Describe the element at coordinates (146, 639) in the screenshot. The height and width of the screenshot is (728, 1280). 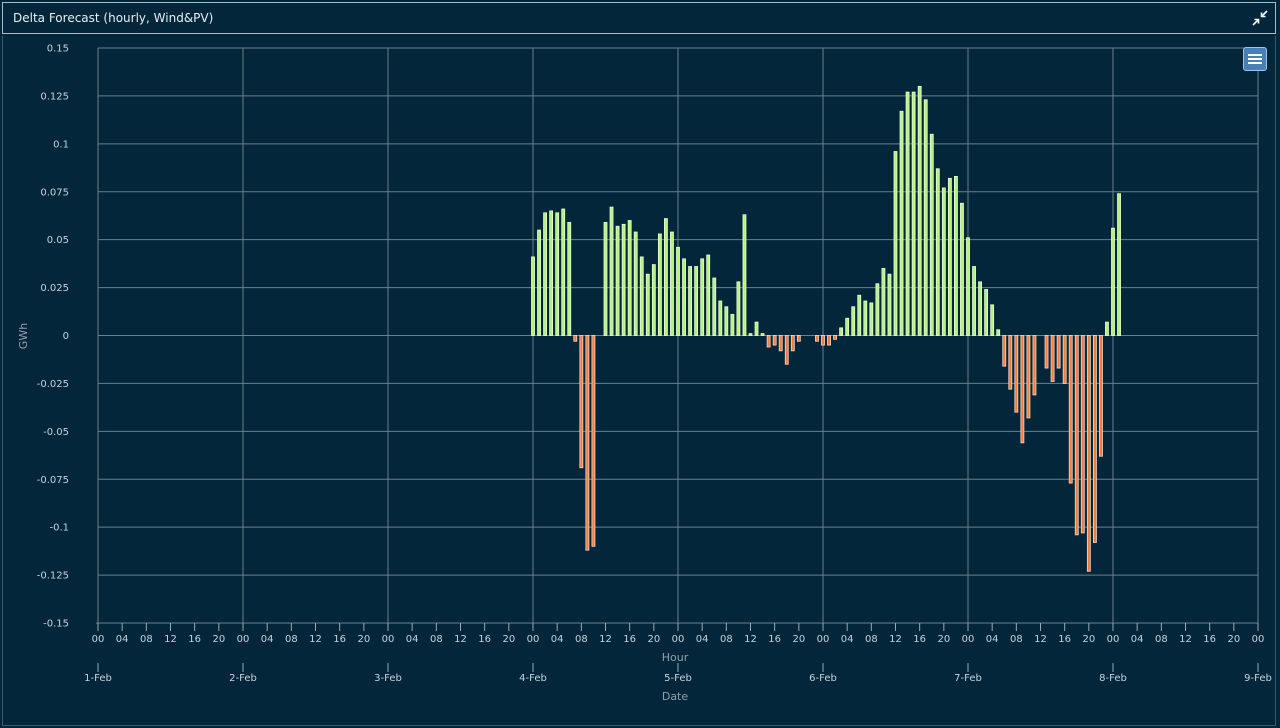
I see `hour-tick-label: 08` at that location.